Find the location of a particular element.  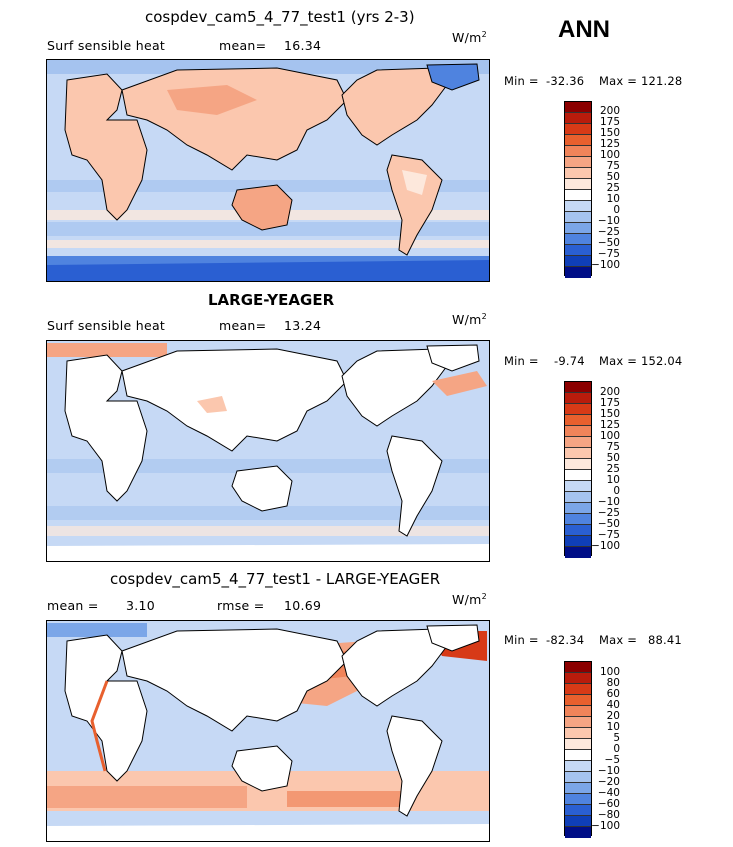

panel-1-min-value: -32.36 is located at coordinates (565, 81).